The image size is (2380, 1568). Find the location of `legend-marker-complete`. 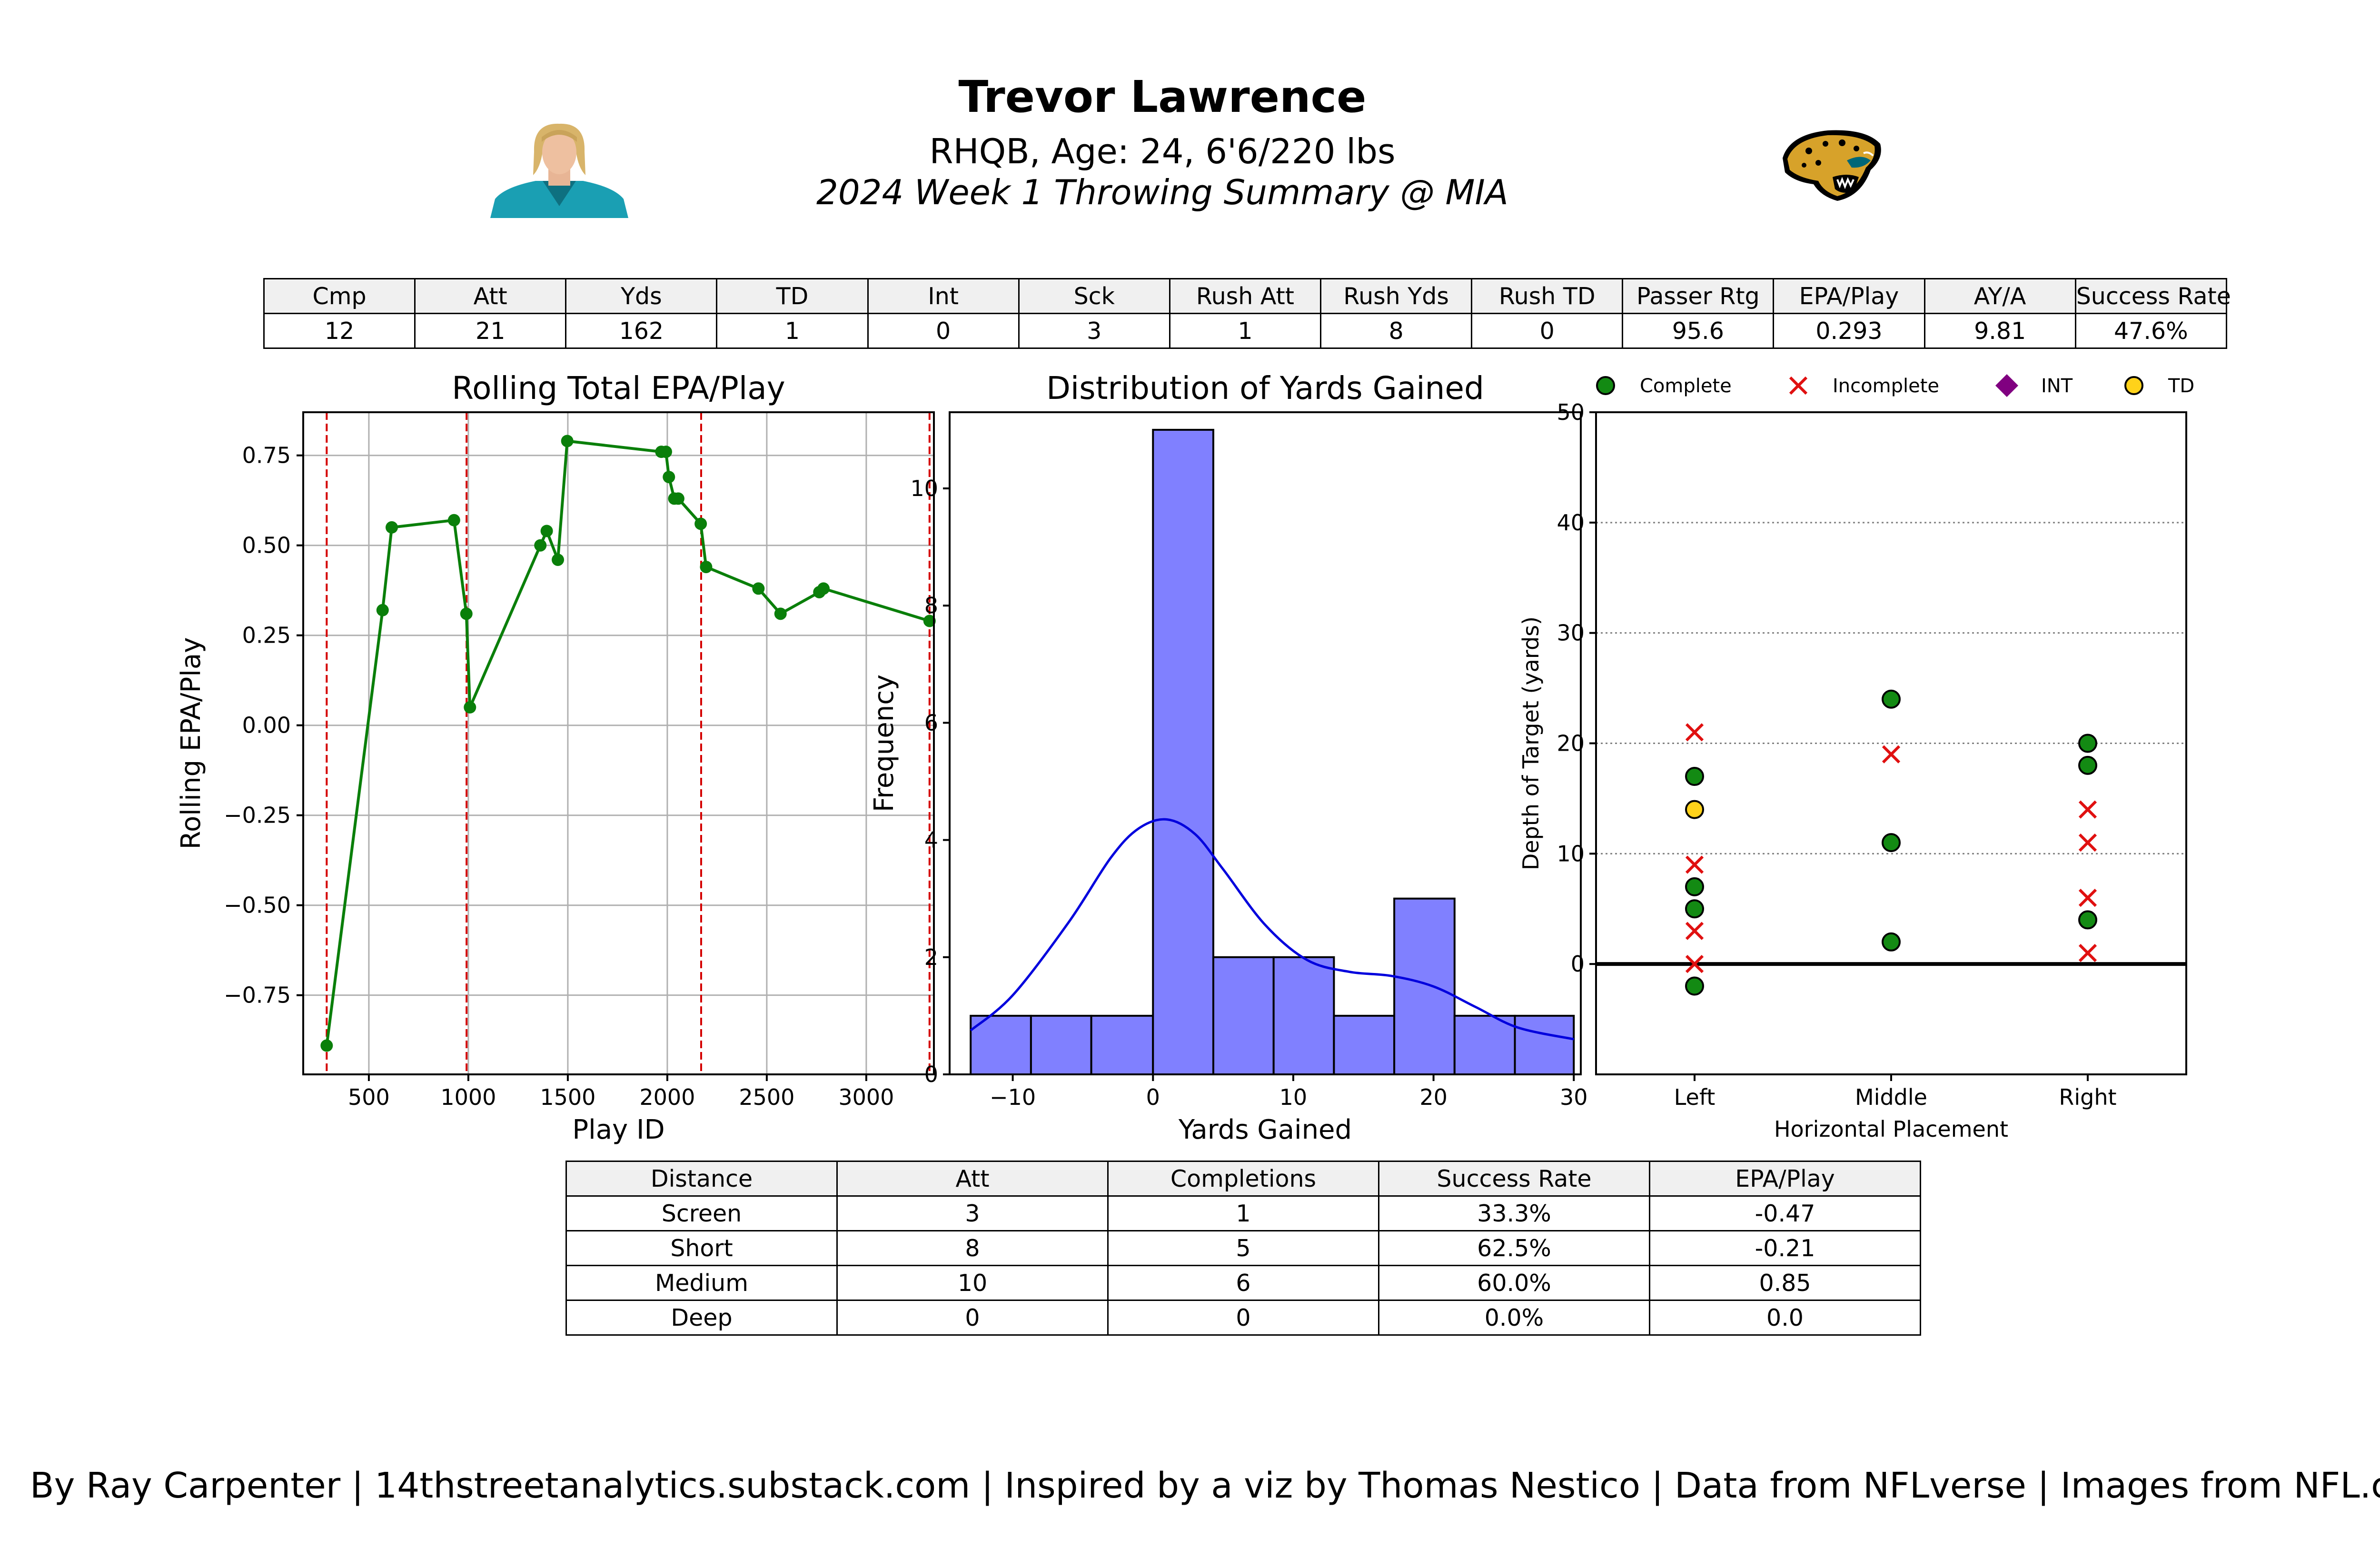

legend-marker-complete is located at coordinates (1605, 385).